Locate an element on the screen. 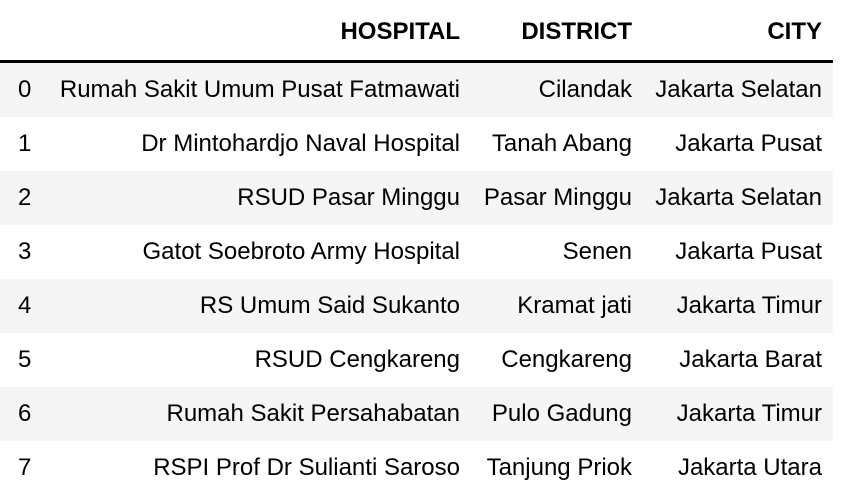 This screenshot has height=504, width=850. cell-district: Cilandak is located at coordinates (585, 89).